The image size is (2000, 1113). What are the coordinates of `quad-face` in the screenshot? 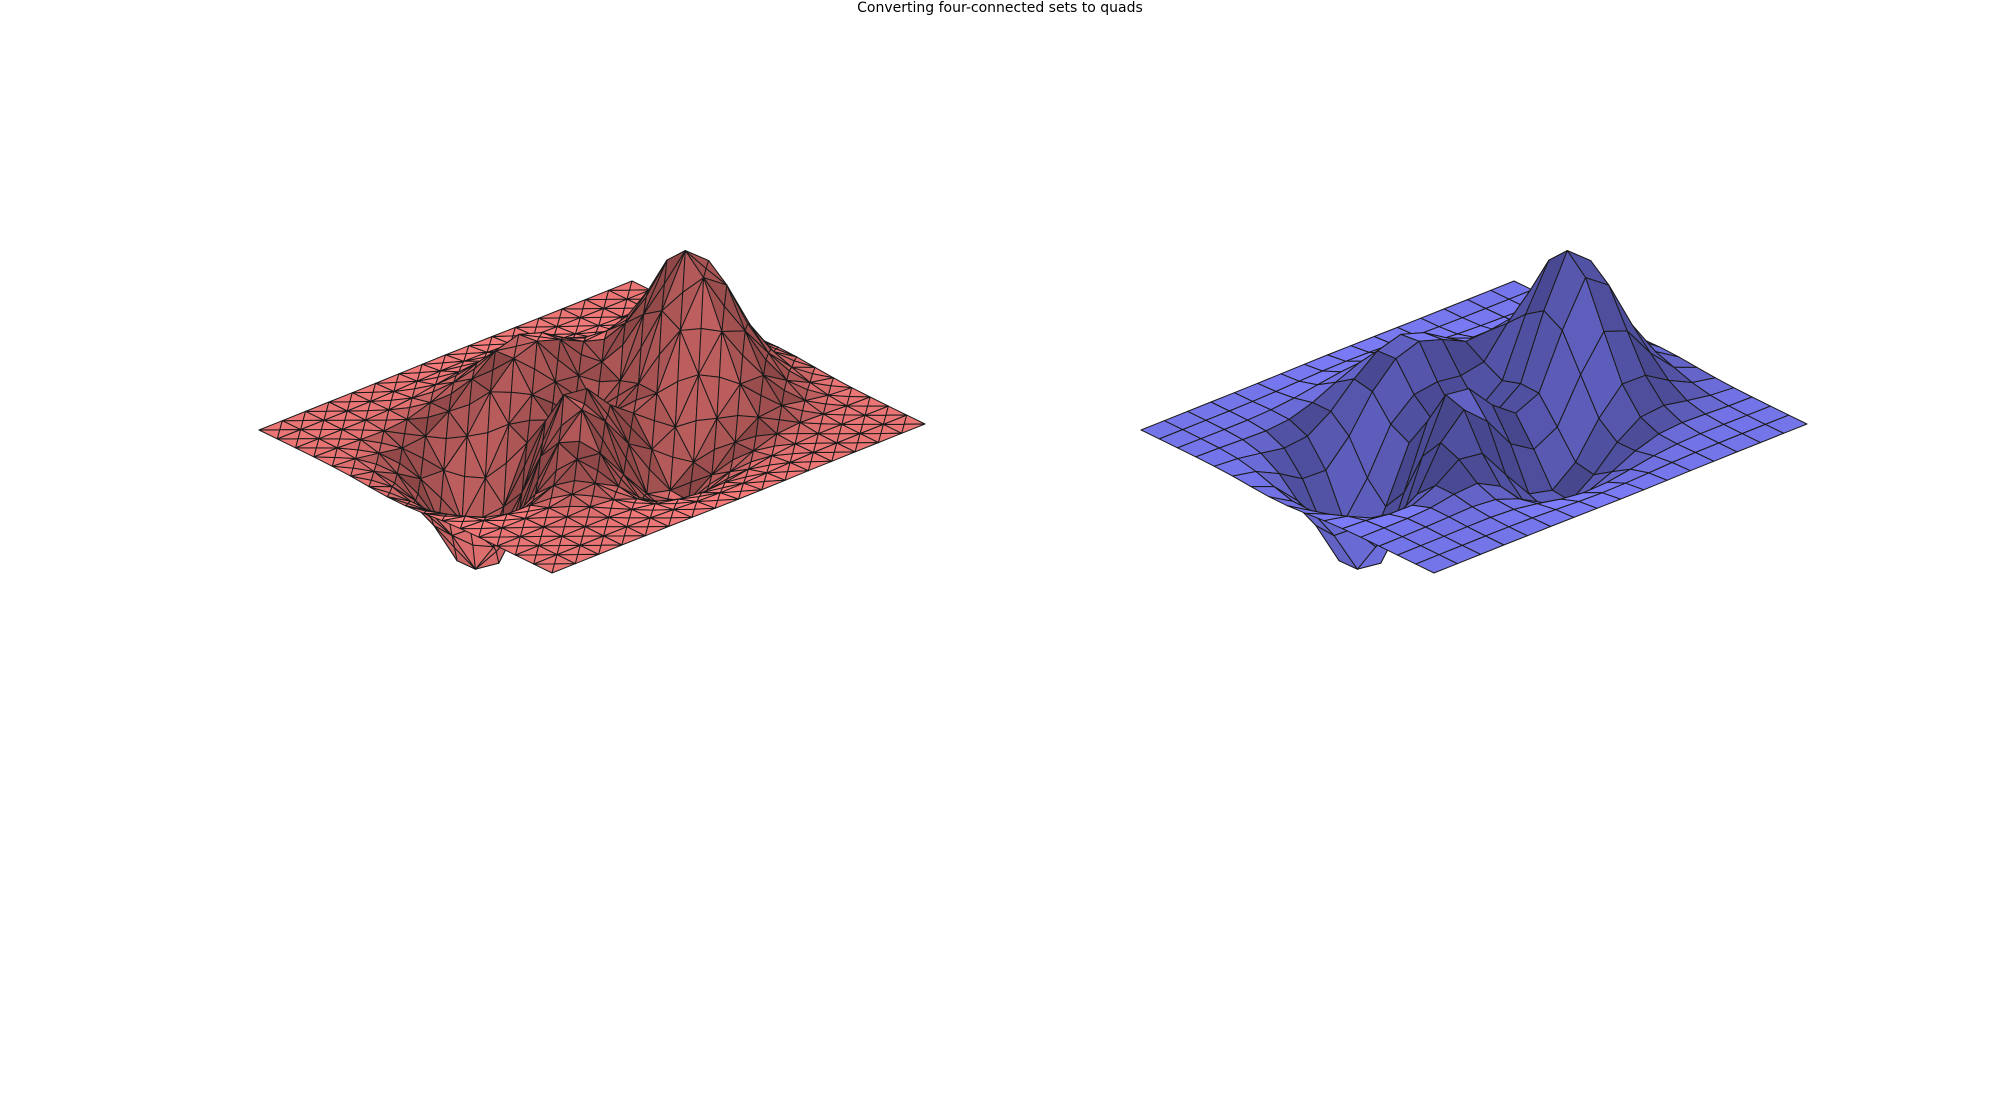 It's located at (1436, 564).